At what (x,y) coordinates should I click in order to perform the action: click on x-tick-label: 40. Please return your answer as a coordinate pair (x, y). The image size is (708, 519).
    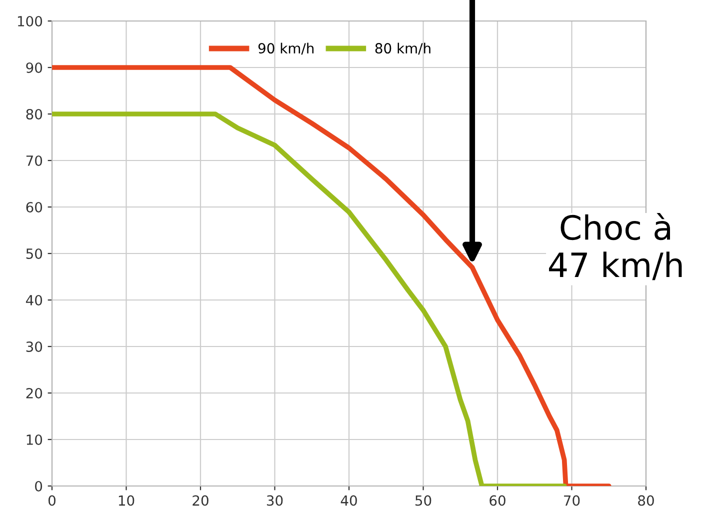
    Looking at the image, I should click on (348, 500).